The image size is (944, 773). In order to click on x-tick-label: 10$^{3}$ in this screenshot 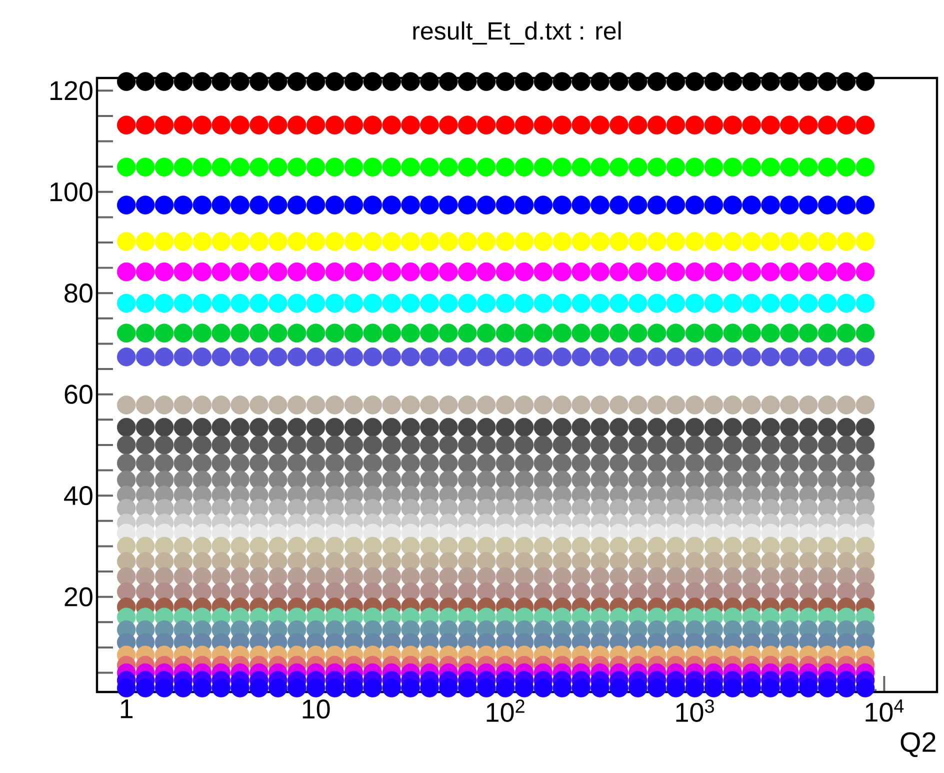, I will do `click(695, 711)`.